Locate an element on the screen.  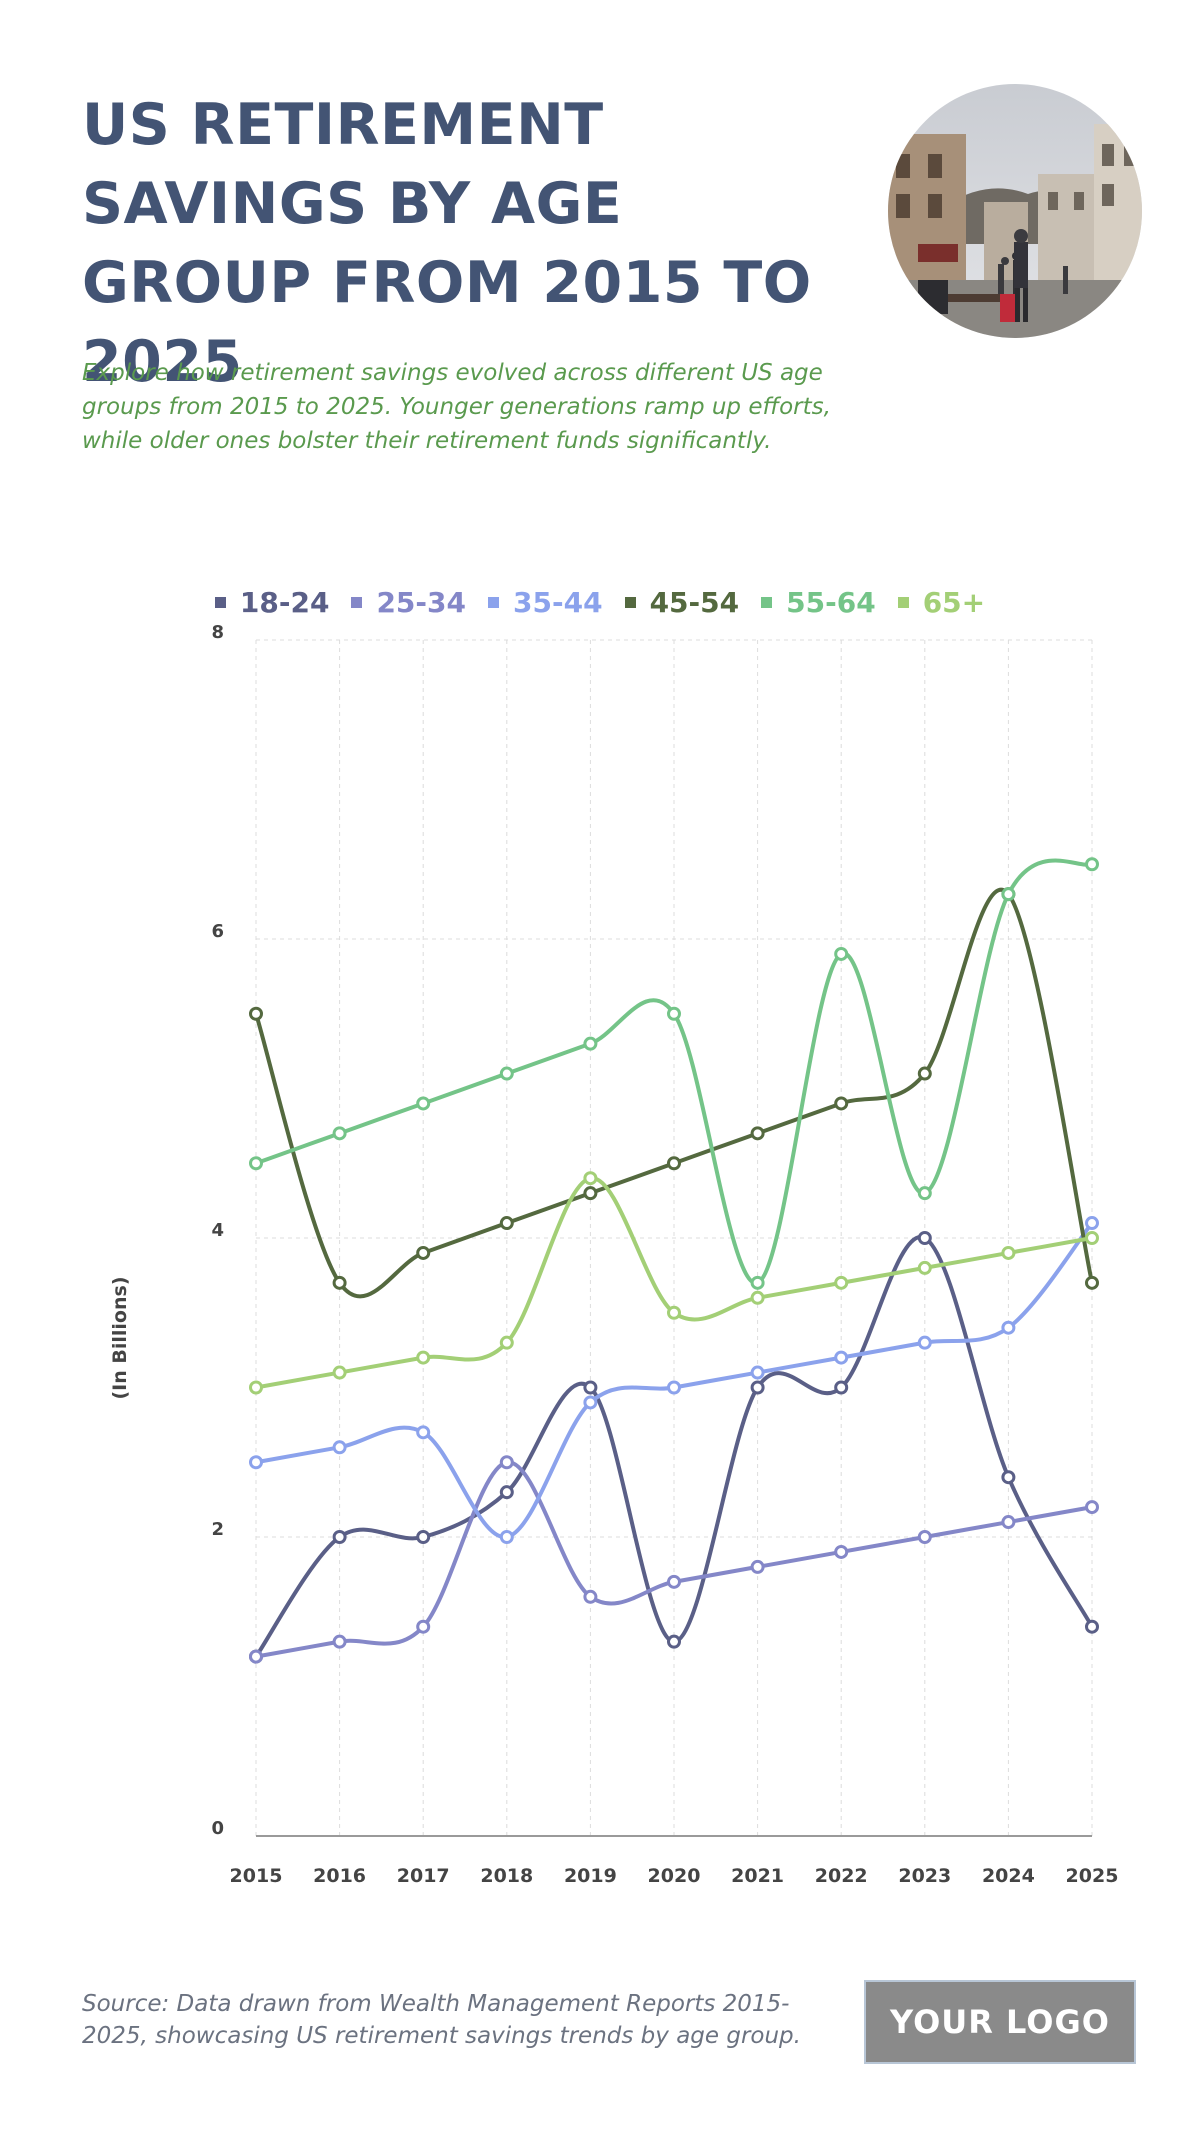
legend-label: 35-44 is located at coordinates (558, 602).